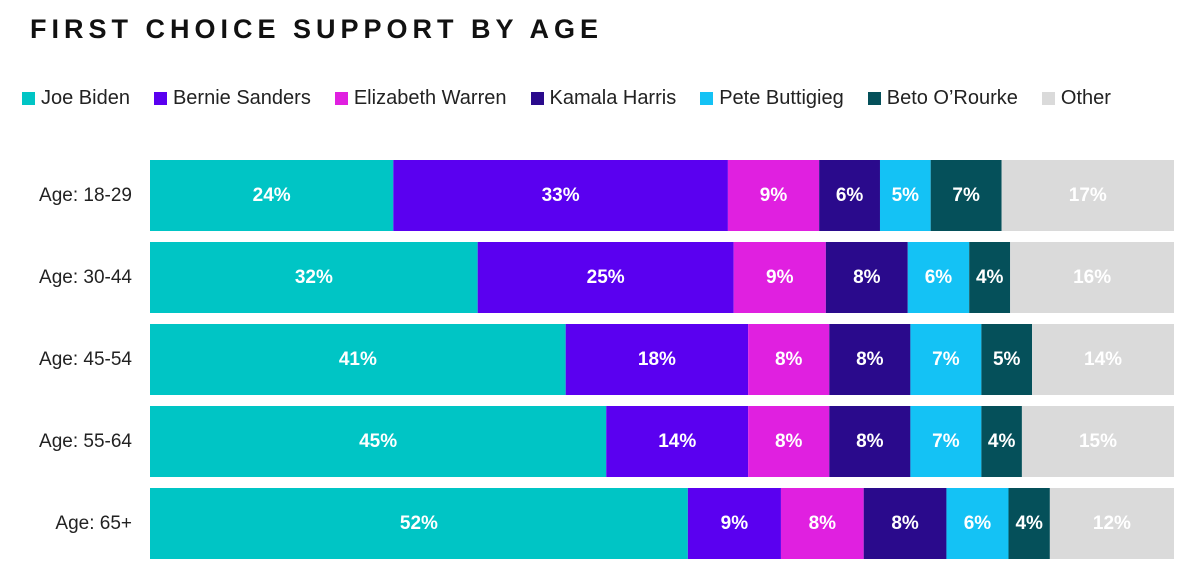 The height and width of the screenshot is (578, 1200). Describe the element at coordinates (430, 97) in the screenshot. I see `legend-label-elizabeth-warren: Elizabeth Warren` at that location.